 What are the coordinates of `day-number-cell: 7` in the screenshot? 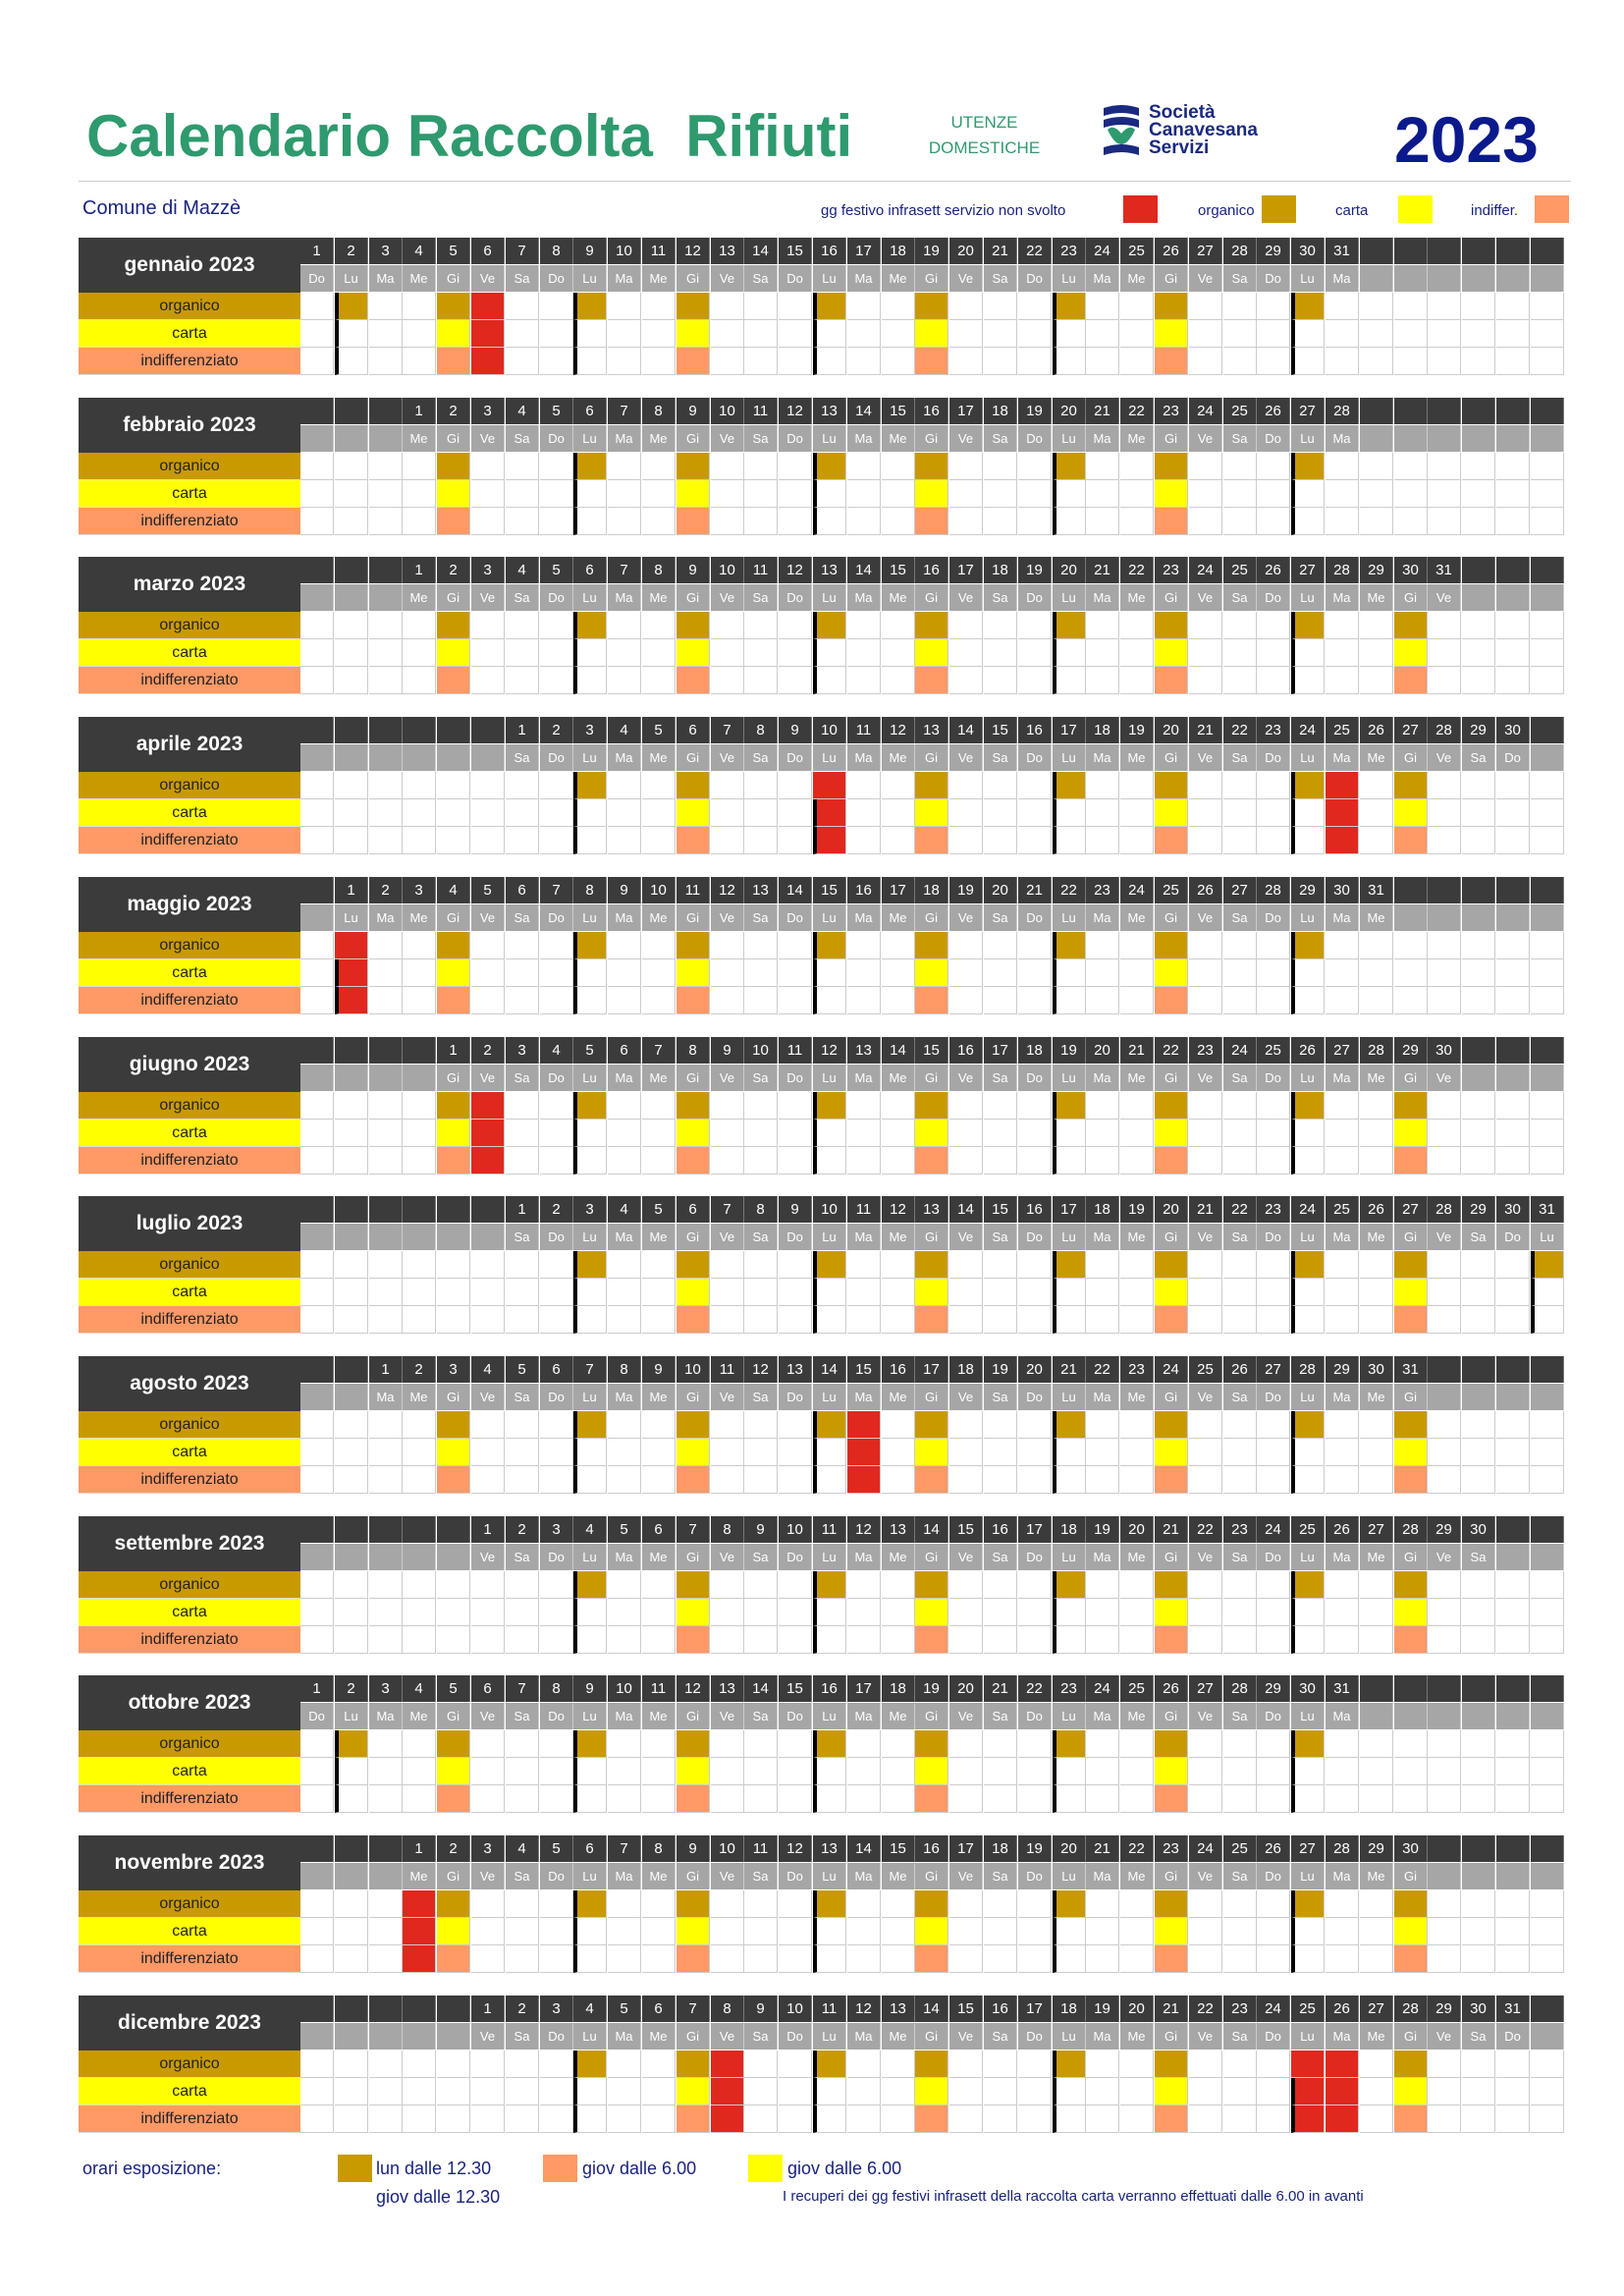 It's located at (590, 1369).